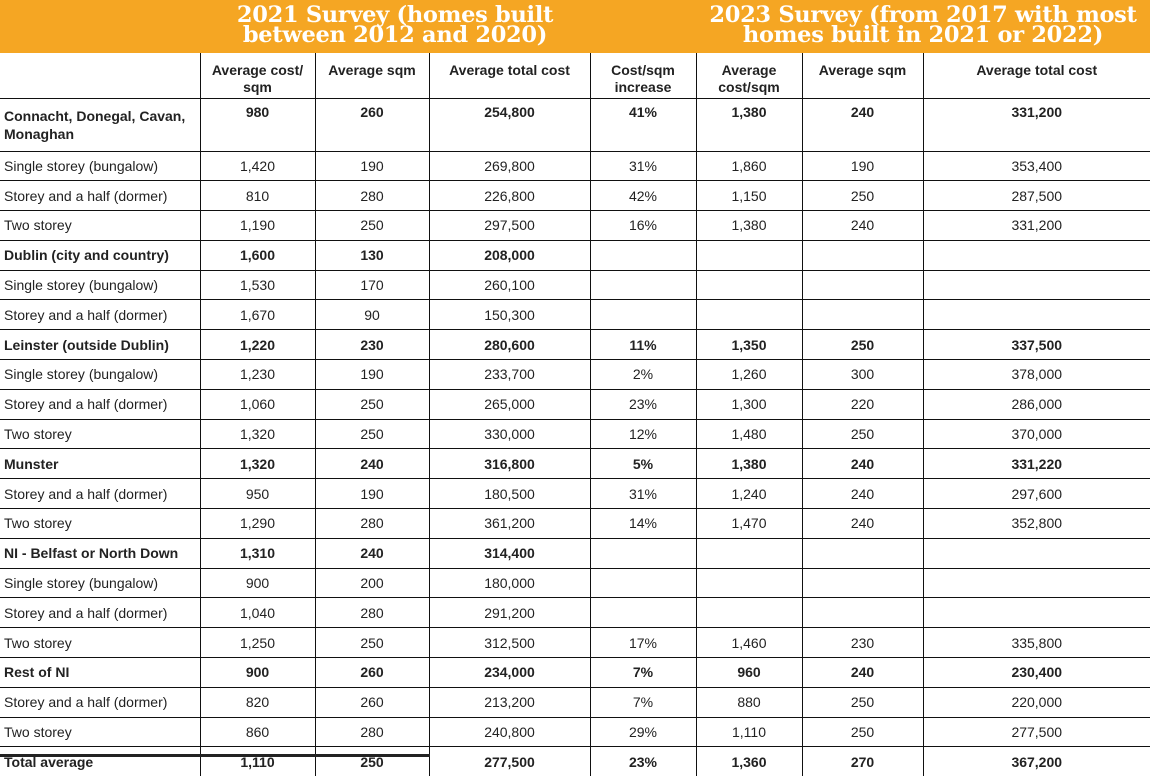  Describe the element at coordinates (1036, 76) in the screenshot. I see `column-header-2023-total-cost: Average total cost` at that location.